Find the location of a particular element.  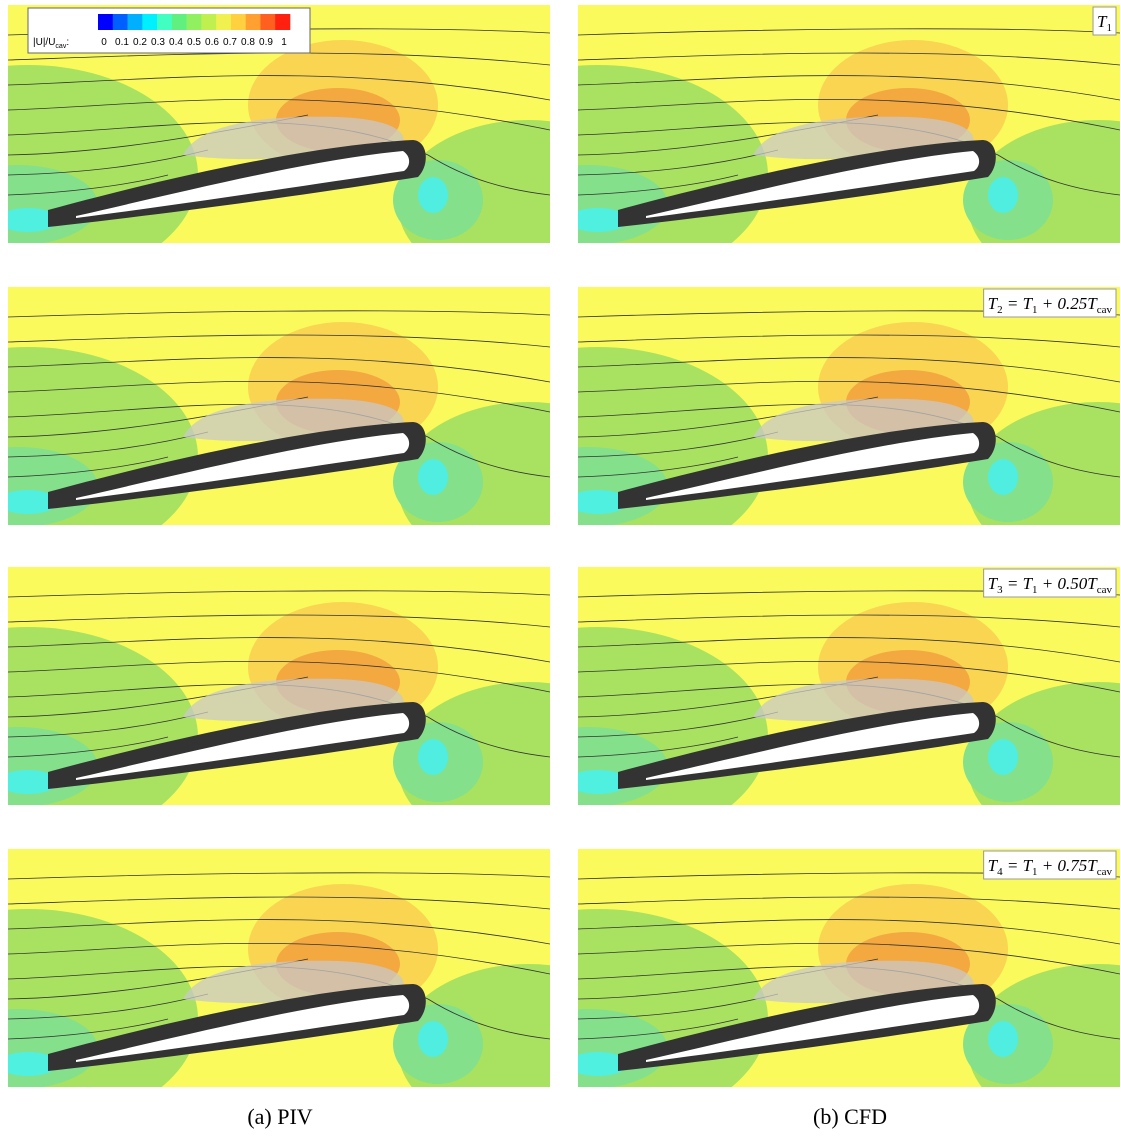

panel-label: T3 = T1 + 0.50Tcav is located at coordinates (1050, 585).